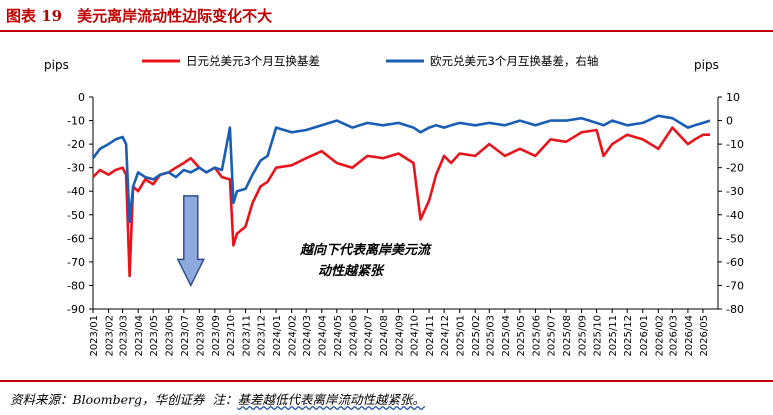 This screenshot has width=773, height=415. I want to click on source-line: 资料来源：Bloomberg，华创证券 注：基差越低代表离岸流动性越紧张。, so click(217, 398).